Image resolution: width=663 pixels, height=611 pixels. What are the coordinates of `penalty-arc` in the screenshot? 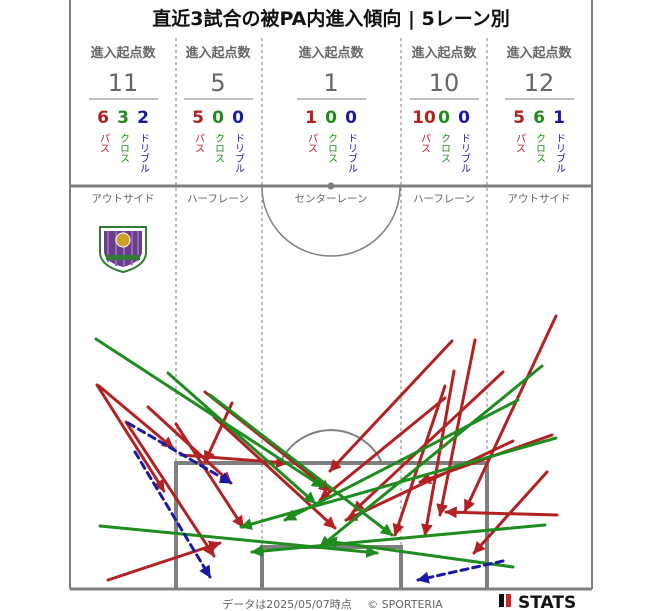 It's located at (331, 446).